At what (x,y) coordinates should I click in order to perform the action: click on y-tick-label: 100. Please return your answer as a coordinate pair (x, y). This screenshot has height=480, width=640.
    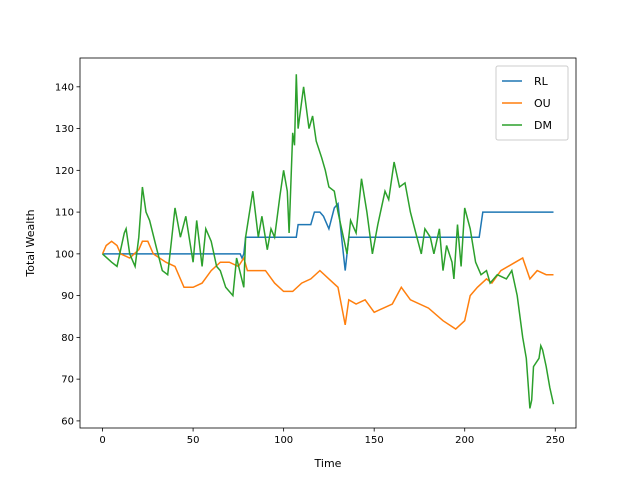
    Looking at the image, I should click on (64, 254).